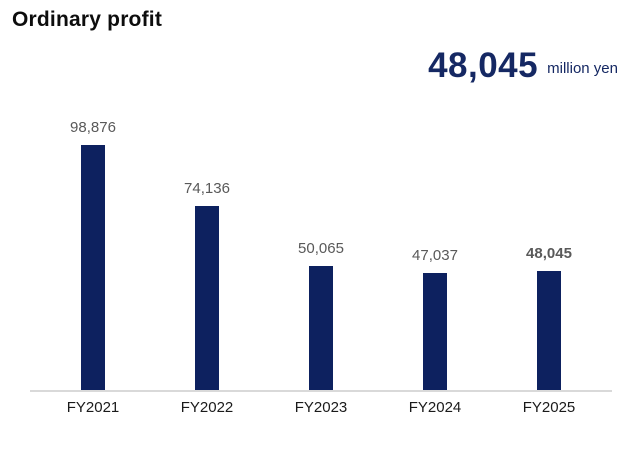 This screenshot has width=640, height=460. What do you see at coordinates (435, 255) in the screenshot?
I see `bar-value-label: 47,037` at bounding box center [435, 255].